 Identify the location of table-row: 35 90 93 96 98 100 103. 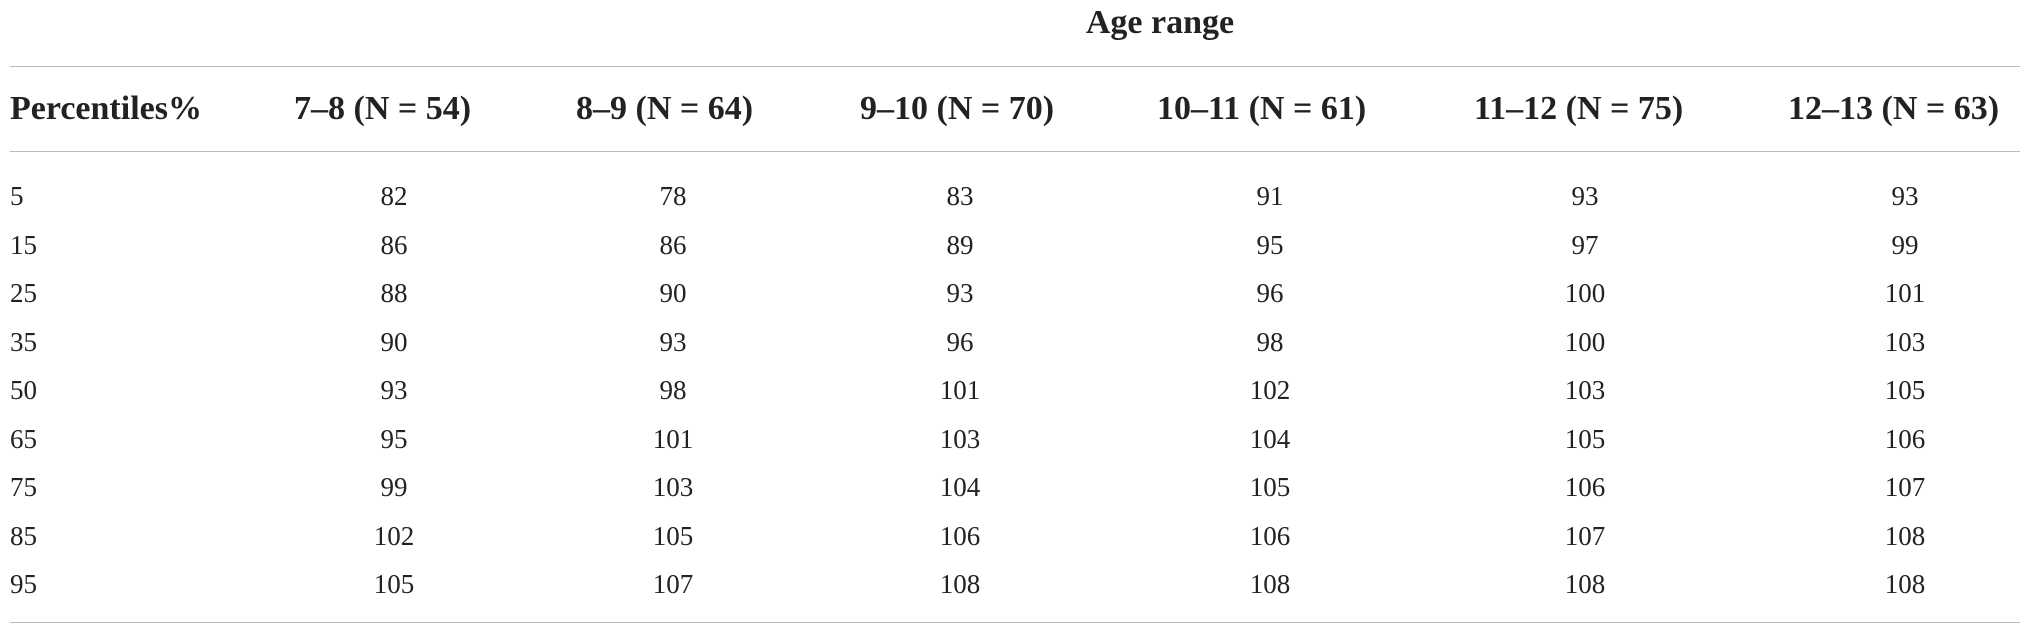
(1015, 342).